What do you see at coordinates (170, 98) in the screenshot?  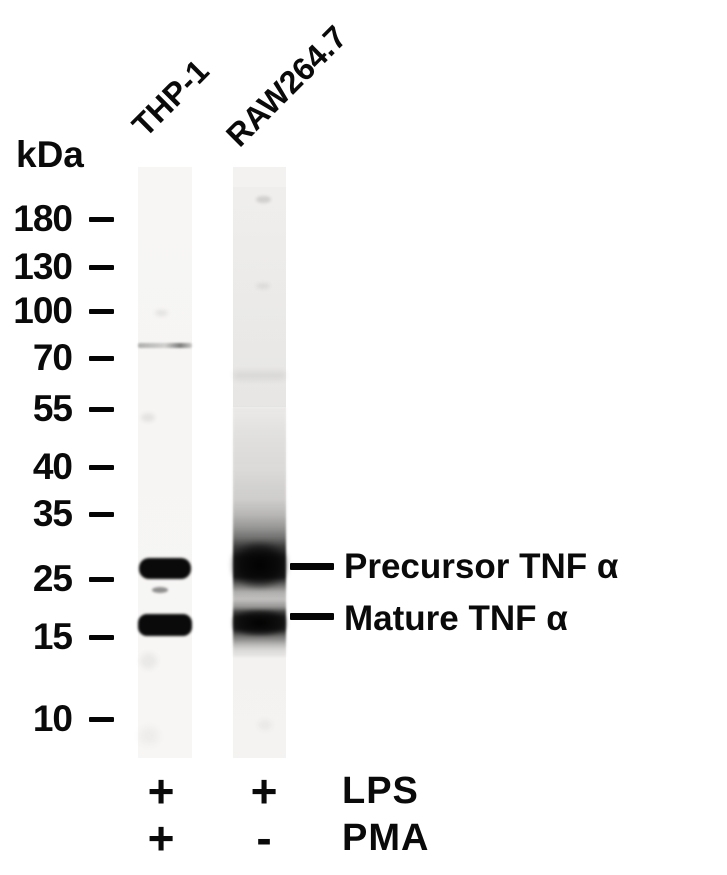 I see `lane-label-thp1: THP-1` at bounding box center [170, 98].